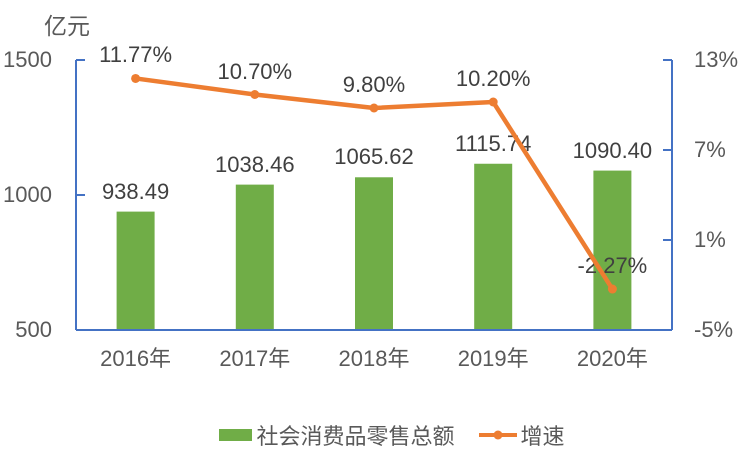 The width and height of the screenshot is (738, 471). What do you see at coordinates (612, 266) in the screenshot?
I see `line-point-label: -2.27%` at bounding box center [612, 266].